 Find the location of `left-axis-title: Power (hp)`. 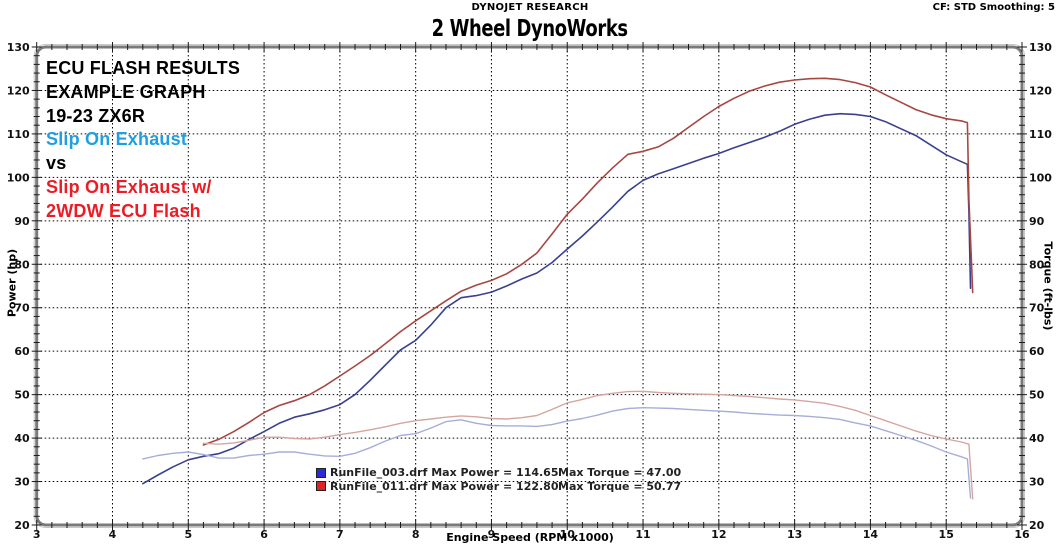

left-axis-title: Power (hp) is located at coordinates (12, 283).